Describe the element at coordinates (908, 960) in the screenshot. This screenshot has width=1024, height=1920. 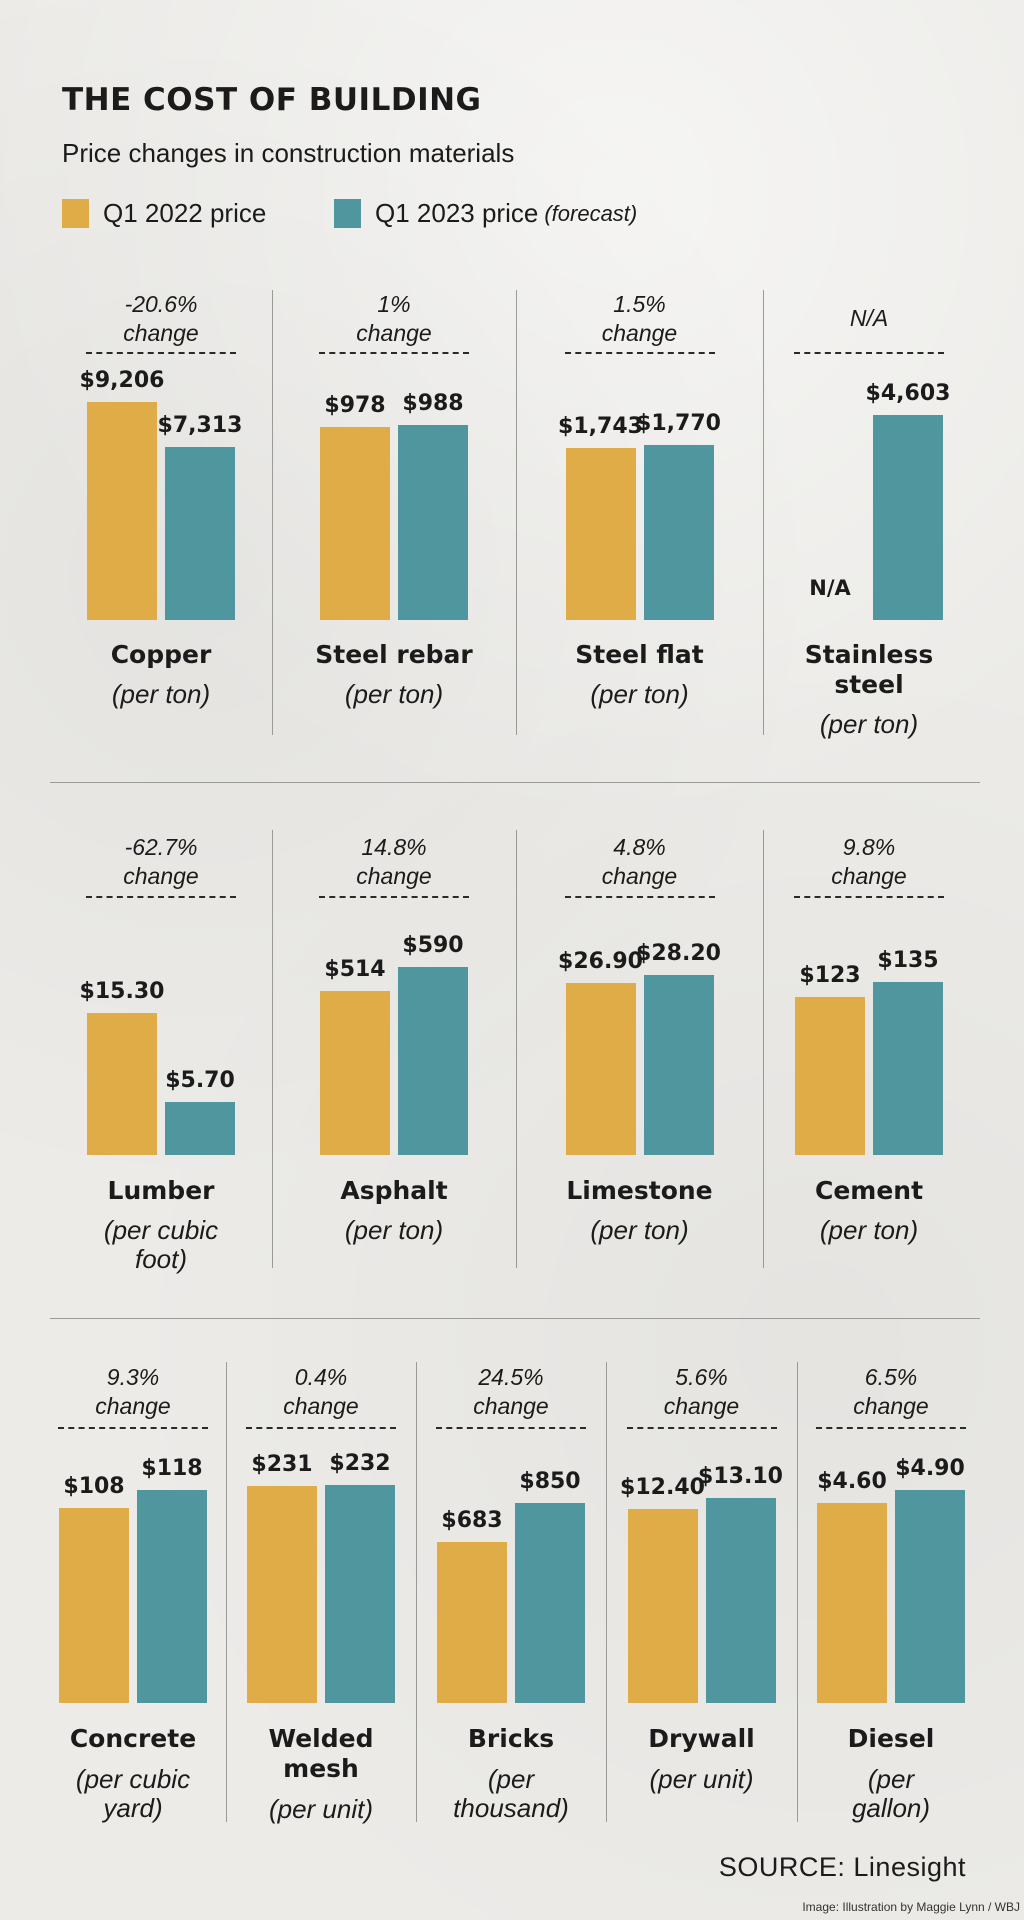
I see `value-label-cement-q1-2023: $135` at that location.